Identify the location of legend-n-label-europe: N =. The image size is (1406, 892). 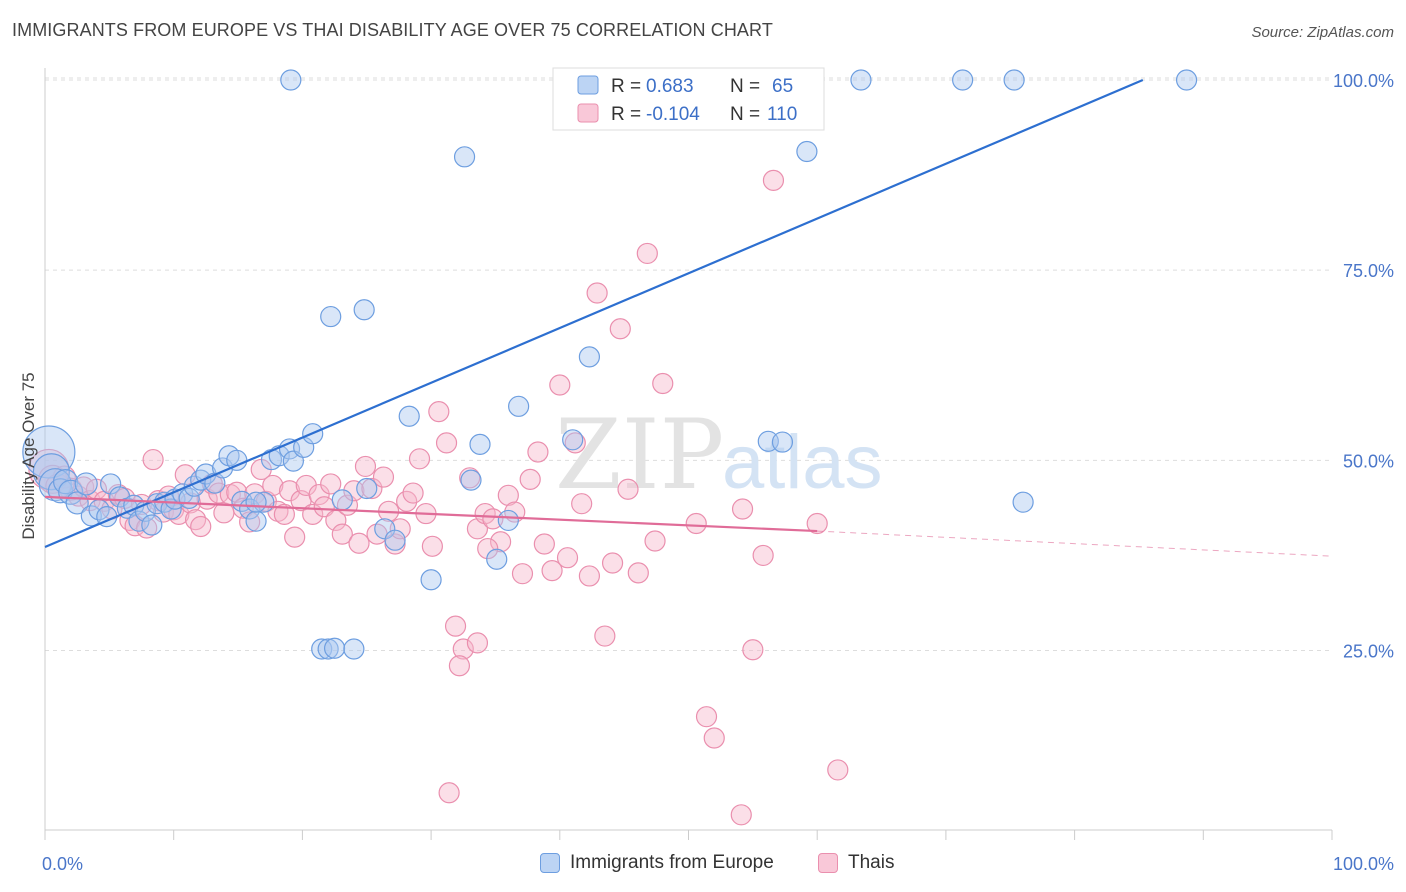
(745, 86).